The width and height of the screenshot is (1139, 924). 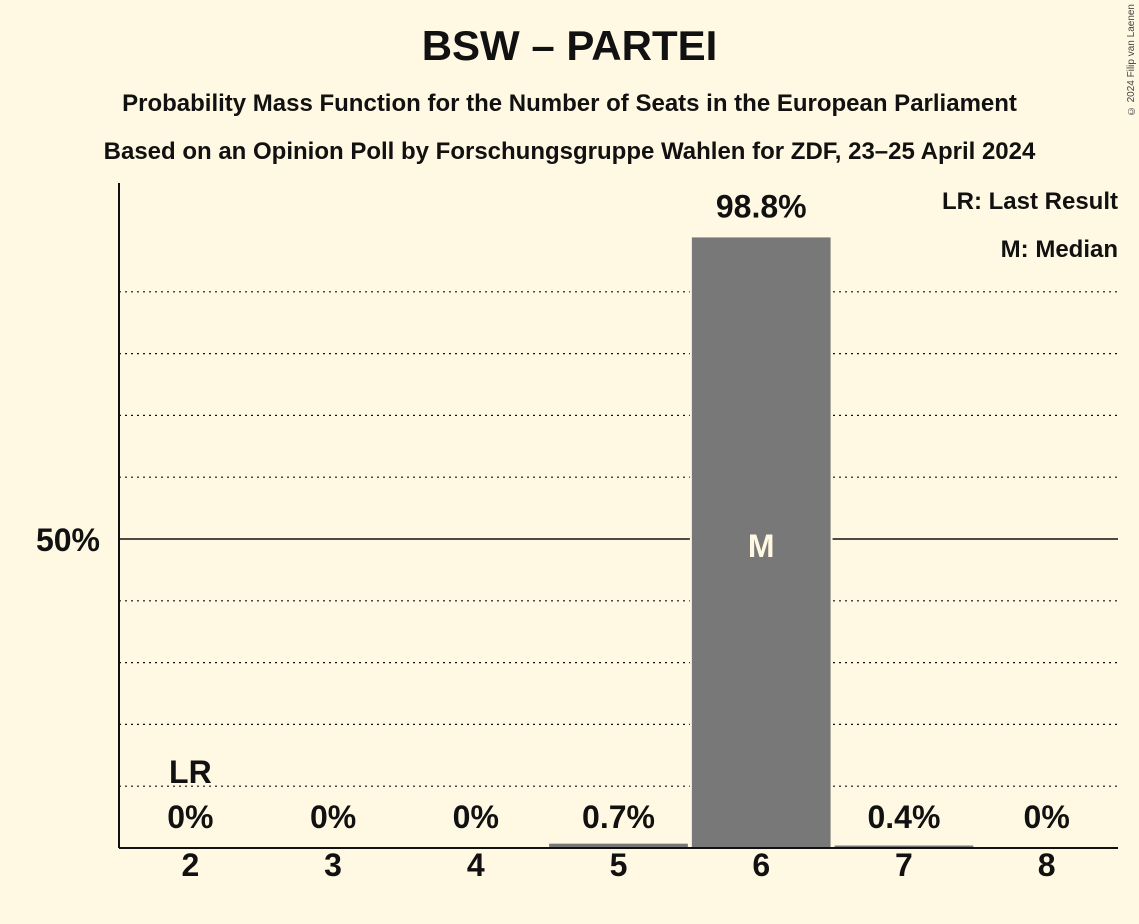 I want to click on legend-median: M: Median, so click(x=1059, y=249).